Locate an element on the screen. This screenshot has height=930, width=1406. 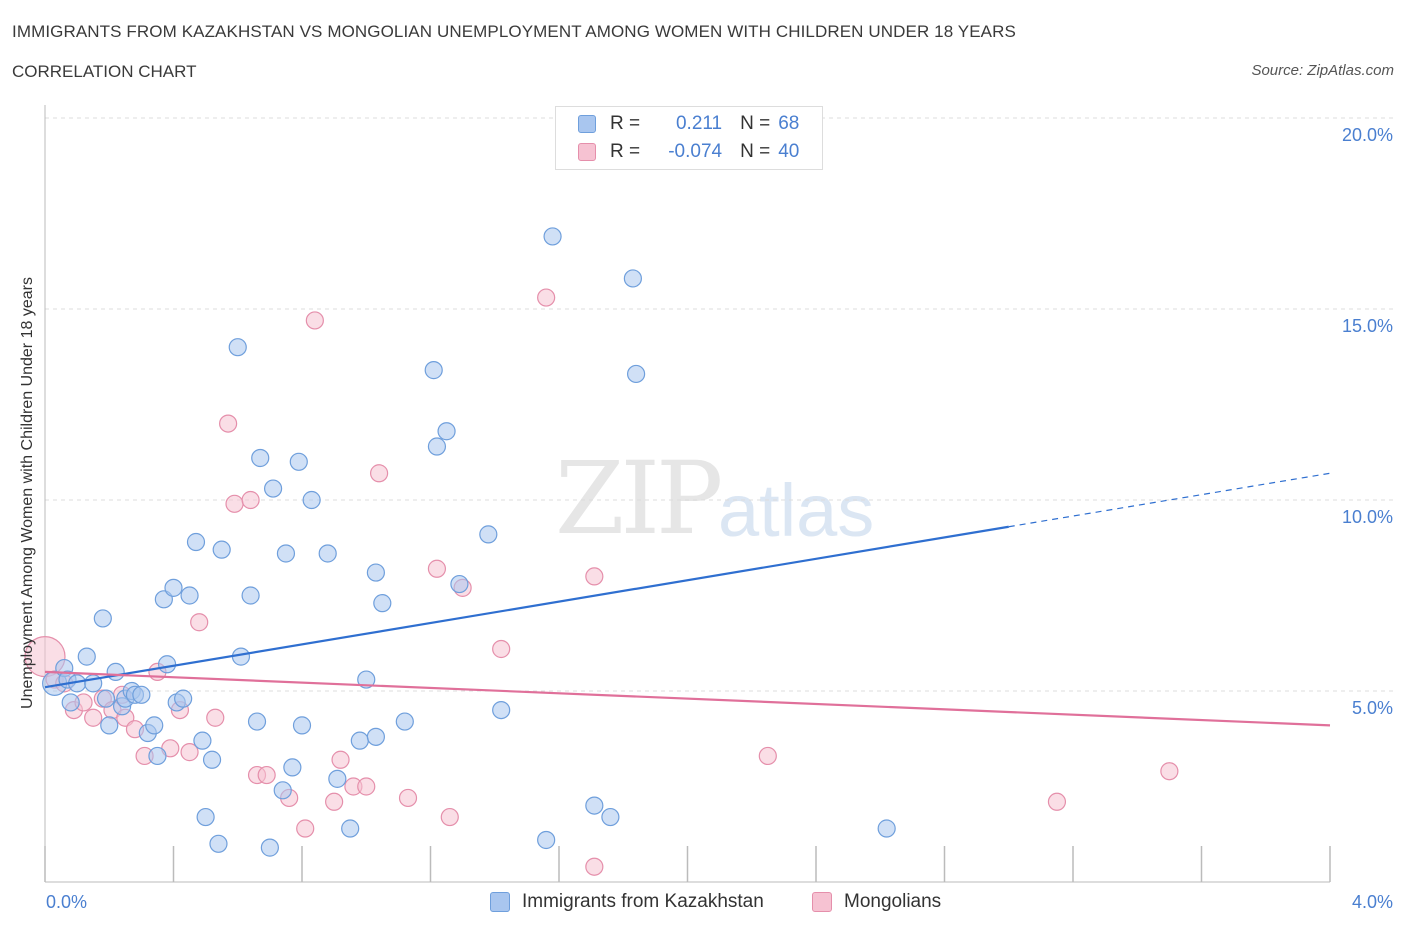
correlation-legend: R = 0.211 N = 68 R = -0.074 N = 40 is located at coordinates (689, 138).